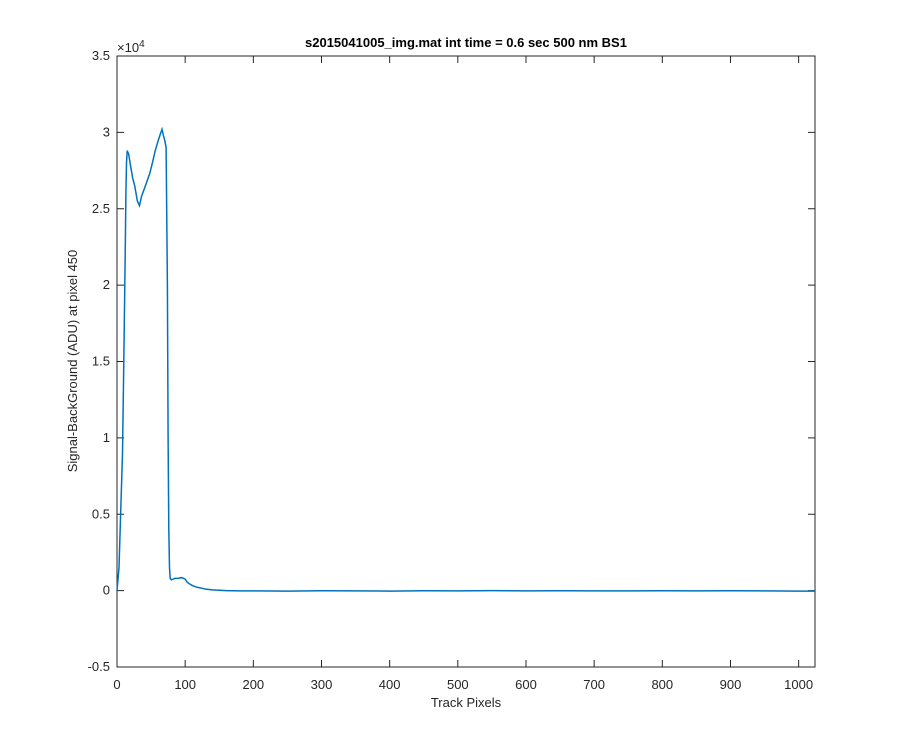 Image resolution: width=900 pixels, height=750 pixels. What do you see at coordinates (116, 684) in the screenshot?
I see `x-tick-label: 0` at bounding box center [116, 684].